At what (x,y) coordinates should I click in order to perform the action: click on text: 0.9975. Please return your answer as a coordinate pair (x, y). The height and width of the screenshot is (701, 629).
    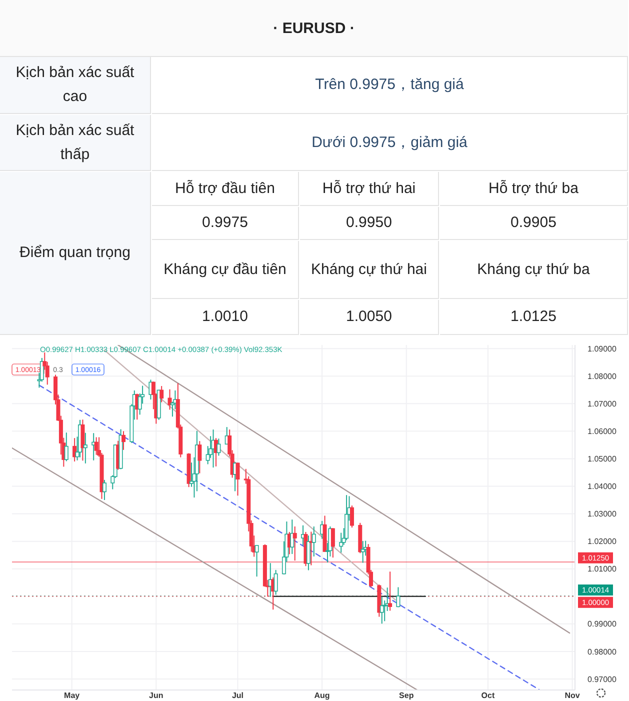
    Looking at the image, I should click on (225, 223).